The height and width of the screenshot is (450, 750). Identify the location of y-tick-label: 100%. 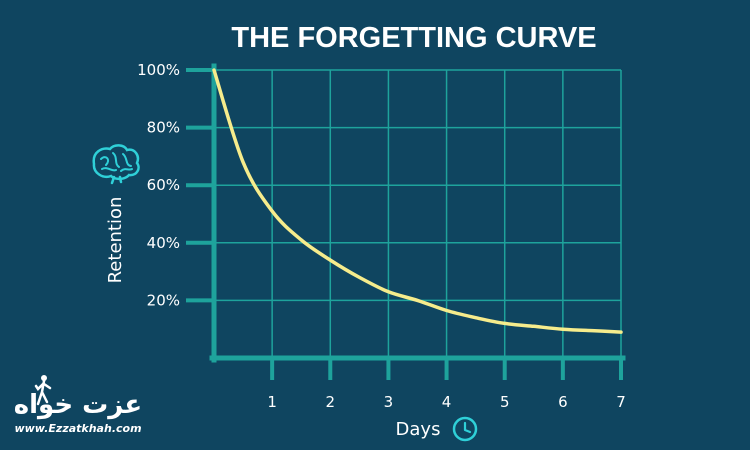
(158, 70).